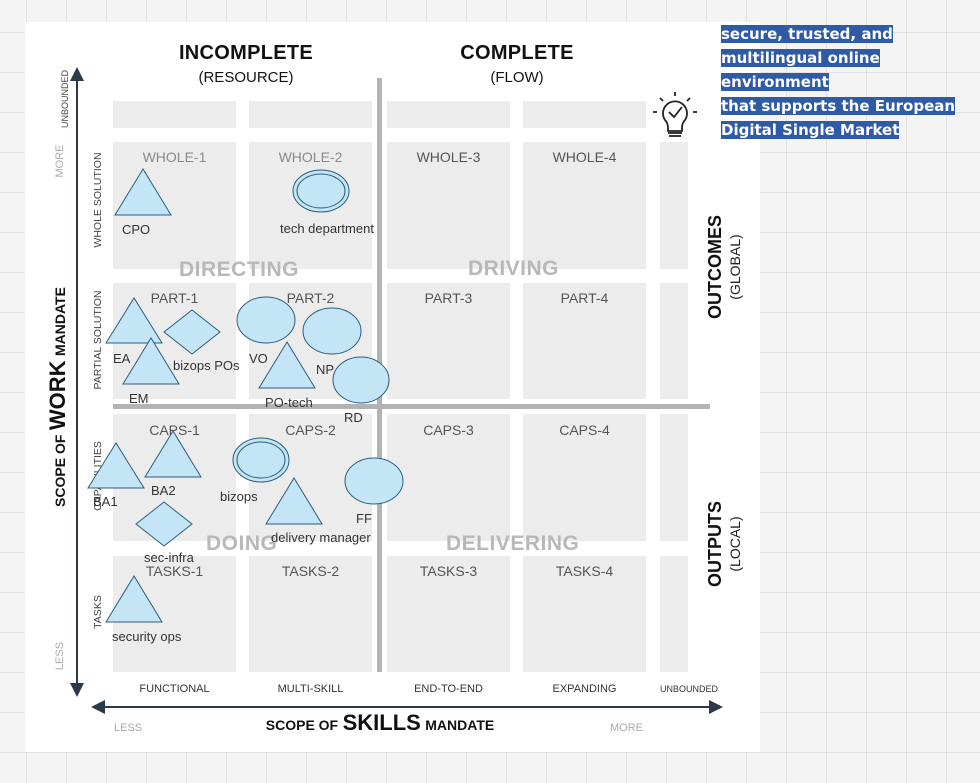 The height and width of the screenshot is (783, 980). What do you see at coordinates (411, 406) in the screenshot?
I see `horizontal-divider` at bounding box center [411, 406].